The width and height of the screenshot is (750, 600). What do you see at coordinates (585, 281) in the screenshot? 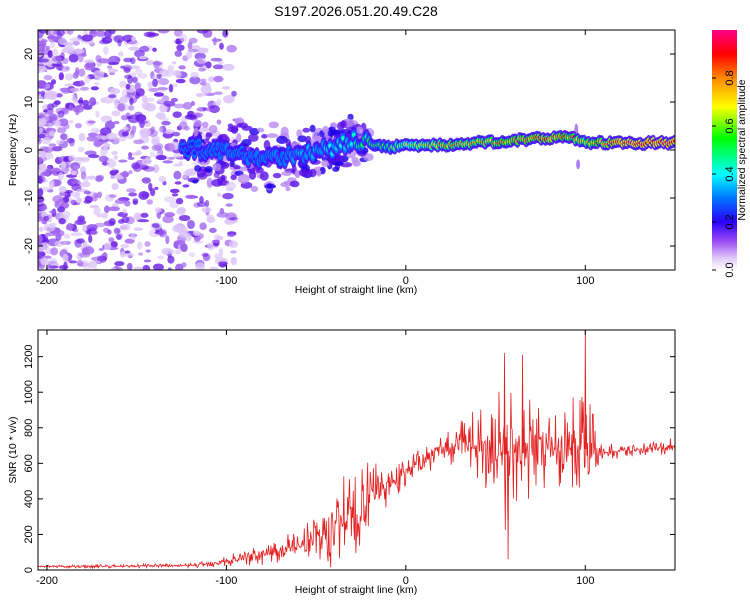
I see `x-tick-label: 100` at bounding box center [585, 281].